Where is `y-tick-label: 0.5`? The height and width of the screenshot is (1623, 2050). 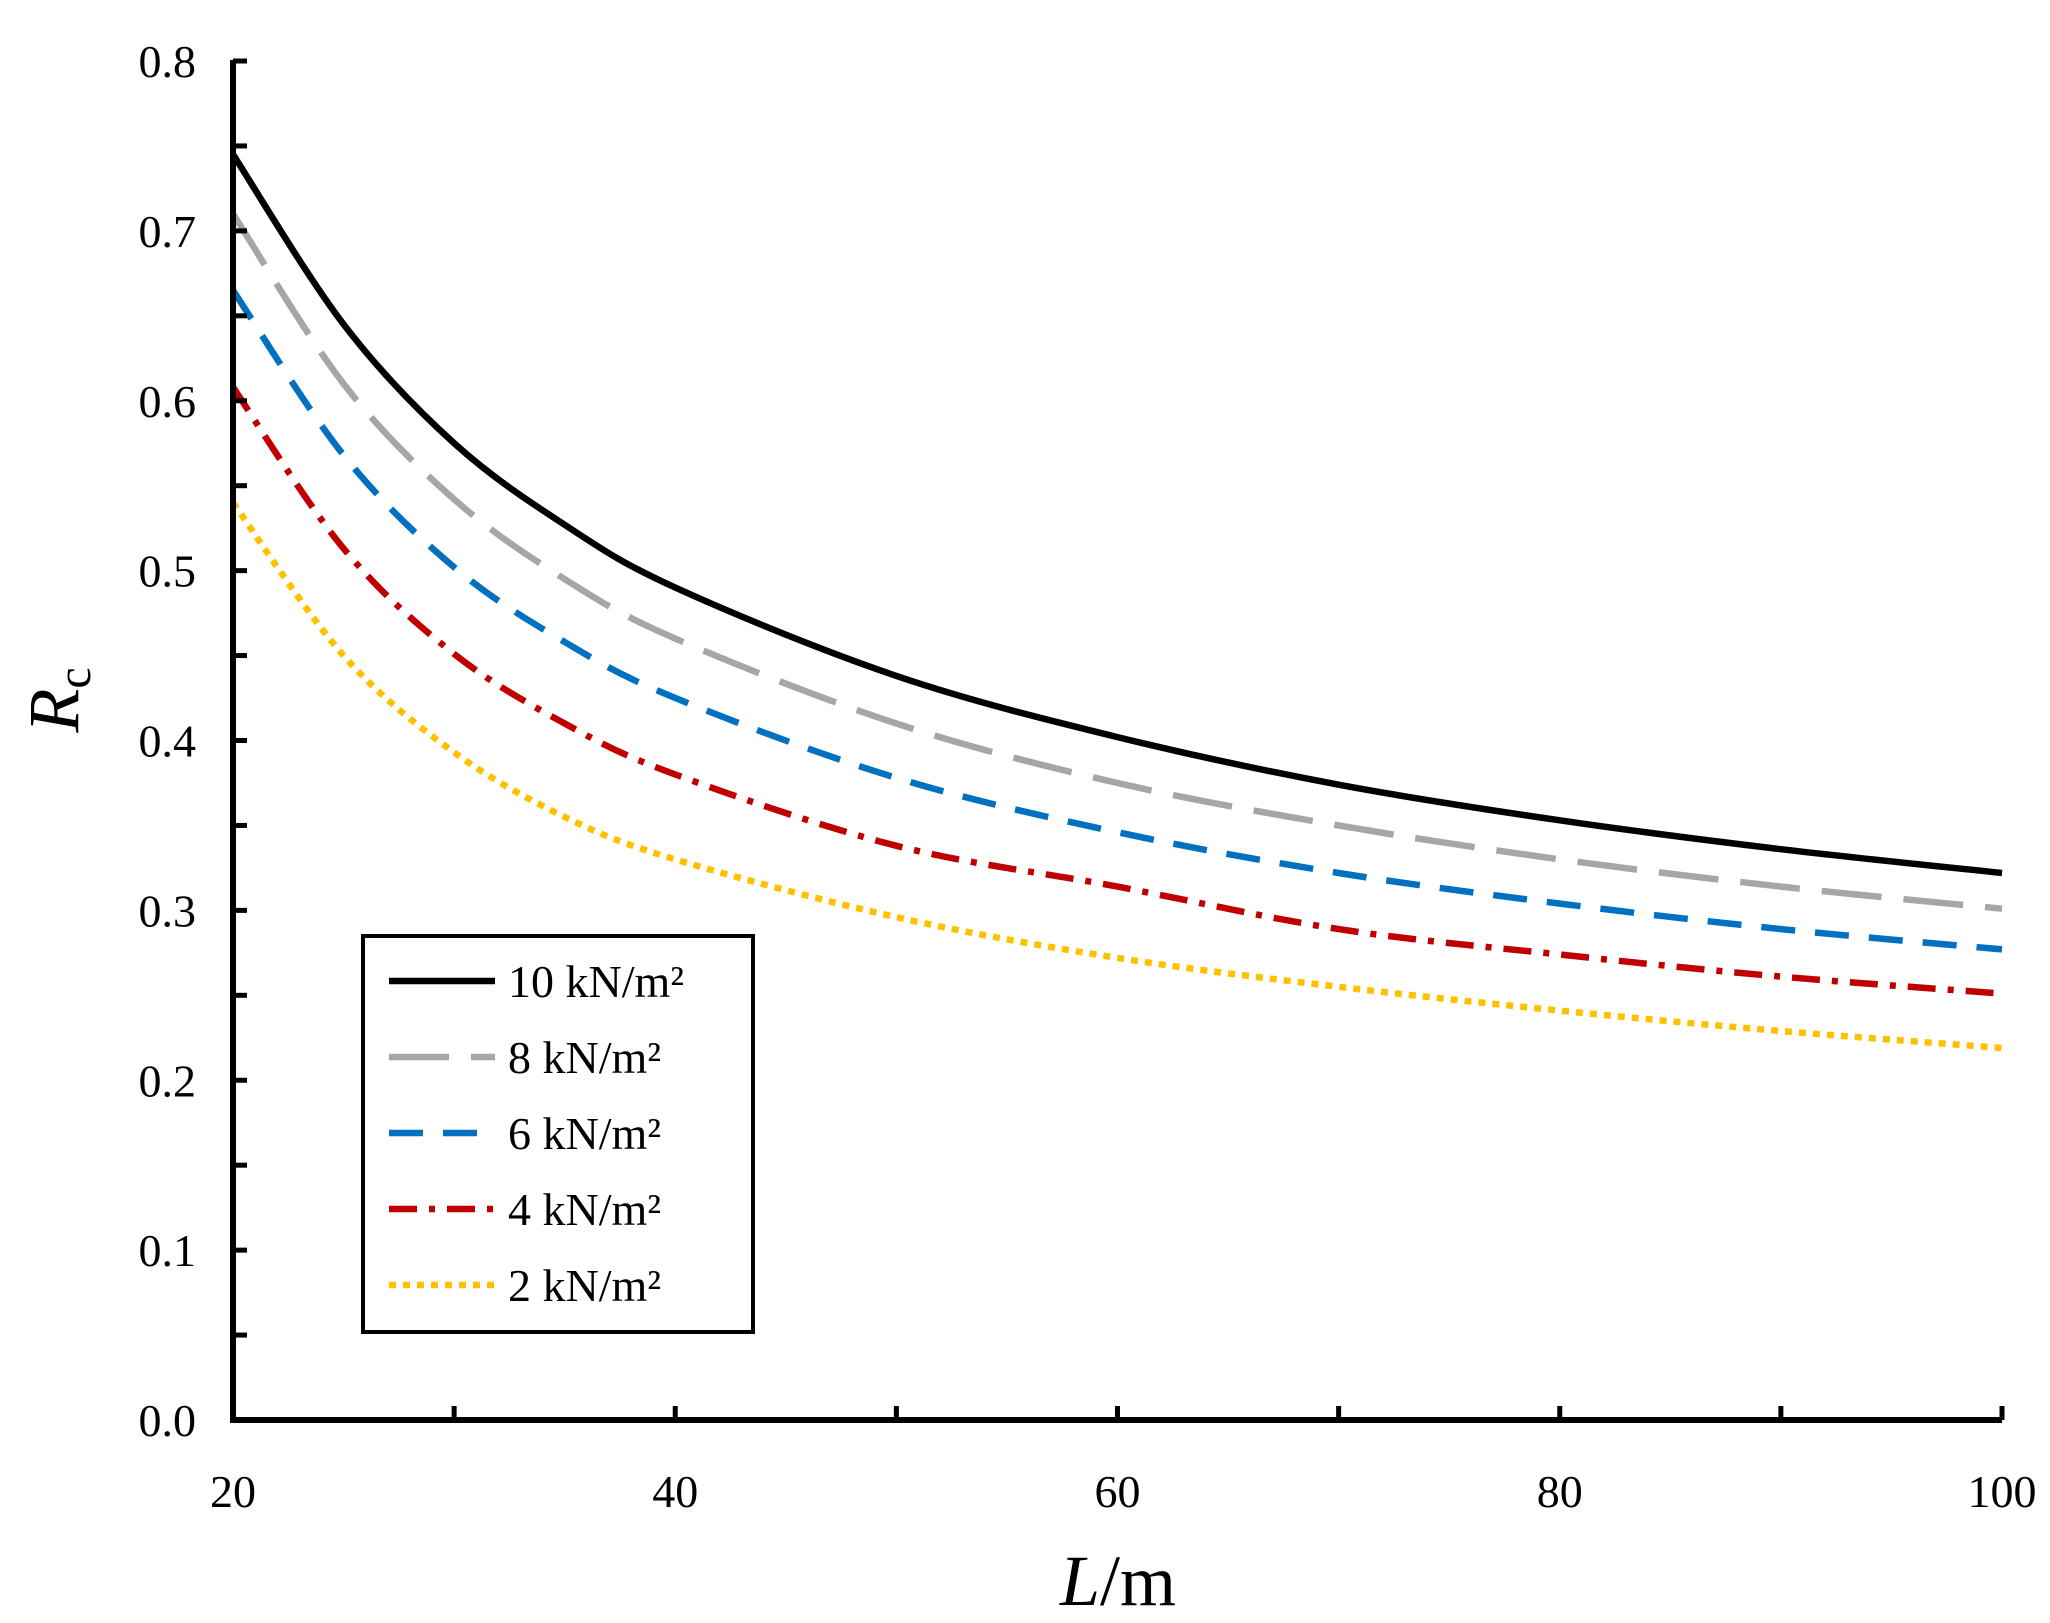
y-tick-label: 0.5 is located at coordinates (168, 571).